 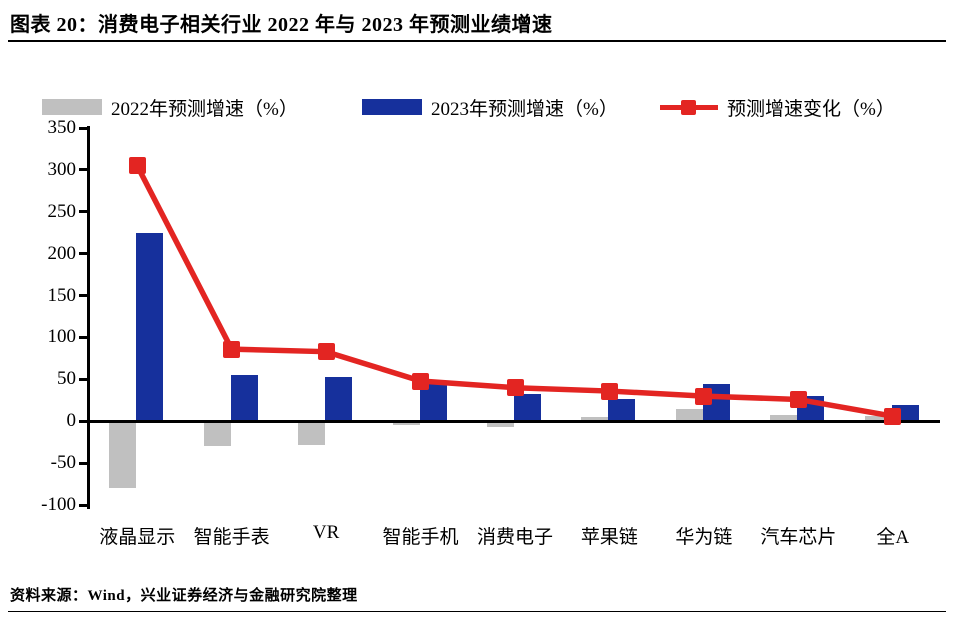 I want to click on bar-2023-VR, so click(x=339, y=399).